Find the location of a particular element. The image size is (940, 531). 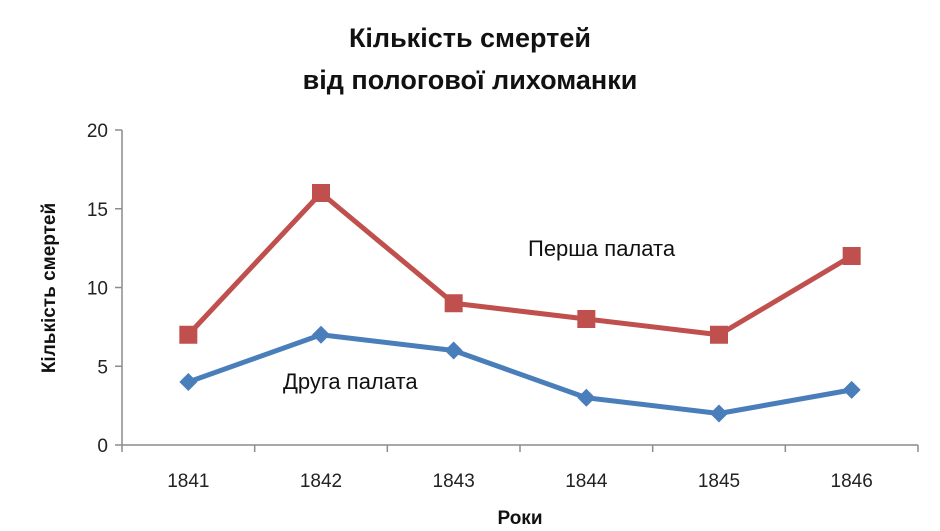

series-label-1: Перша палата is located at coordinates (602, 248).